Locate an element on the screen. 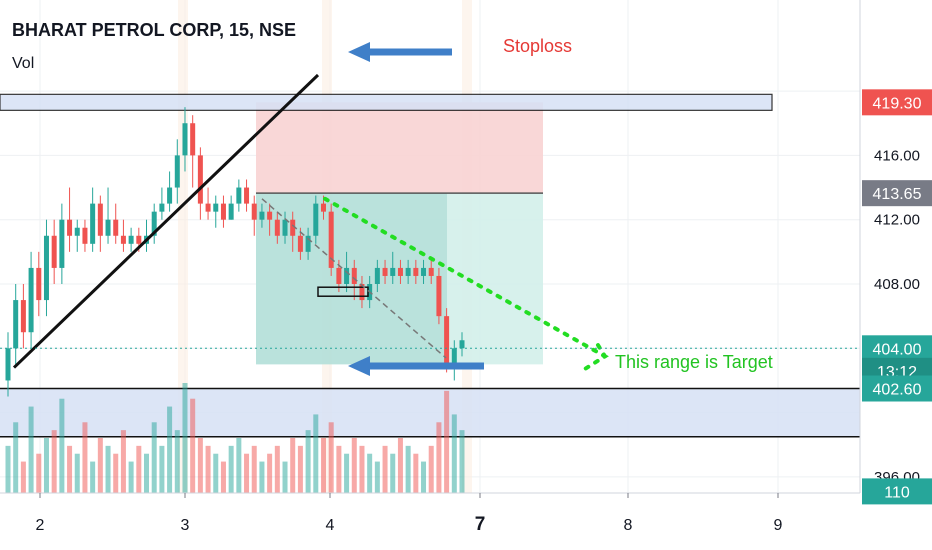 Image resolution: width=932 pixels, height=550 pixels. time-tick: 7 is located at coordinates (480, 524).